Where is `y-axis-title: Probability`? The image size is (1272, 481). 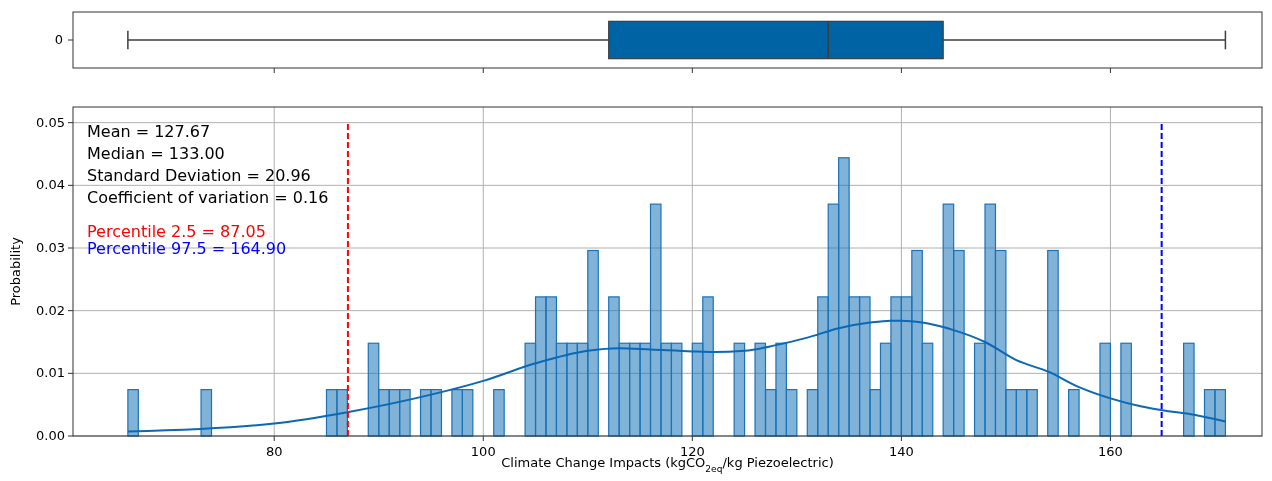 y-axis-title: Probability is located at coordinates (15, 271).